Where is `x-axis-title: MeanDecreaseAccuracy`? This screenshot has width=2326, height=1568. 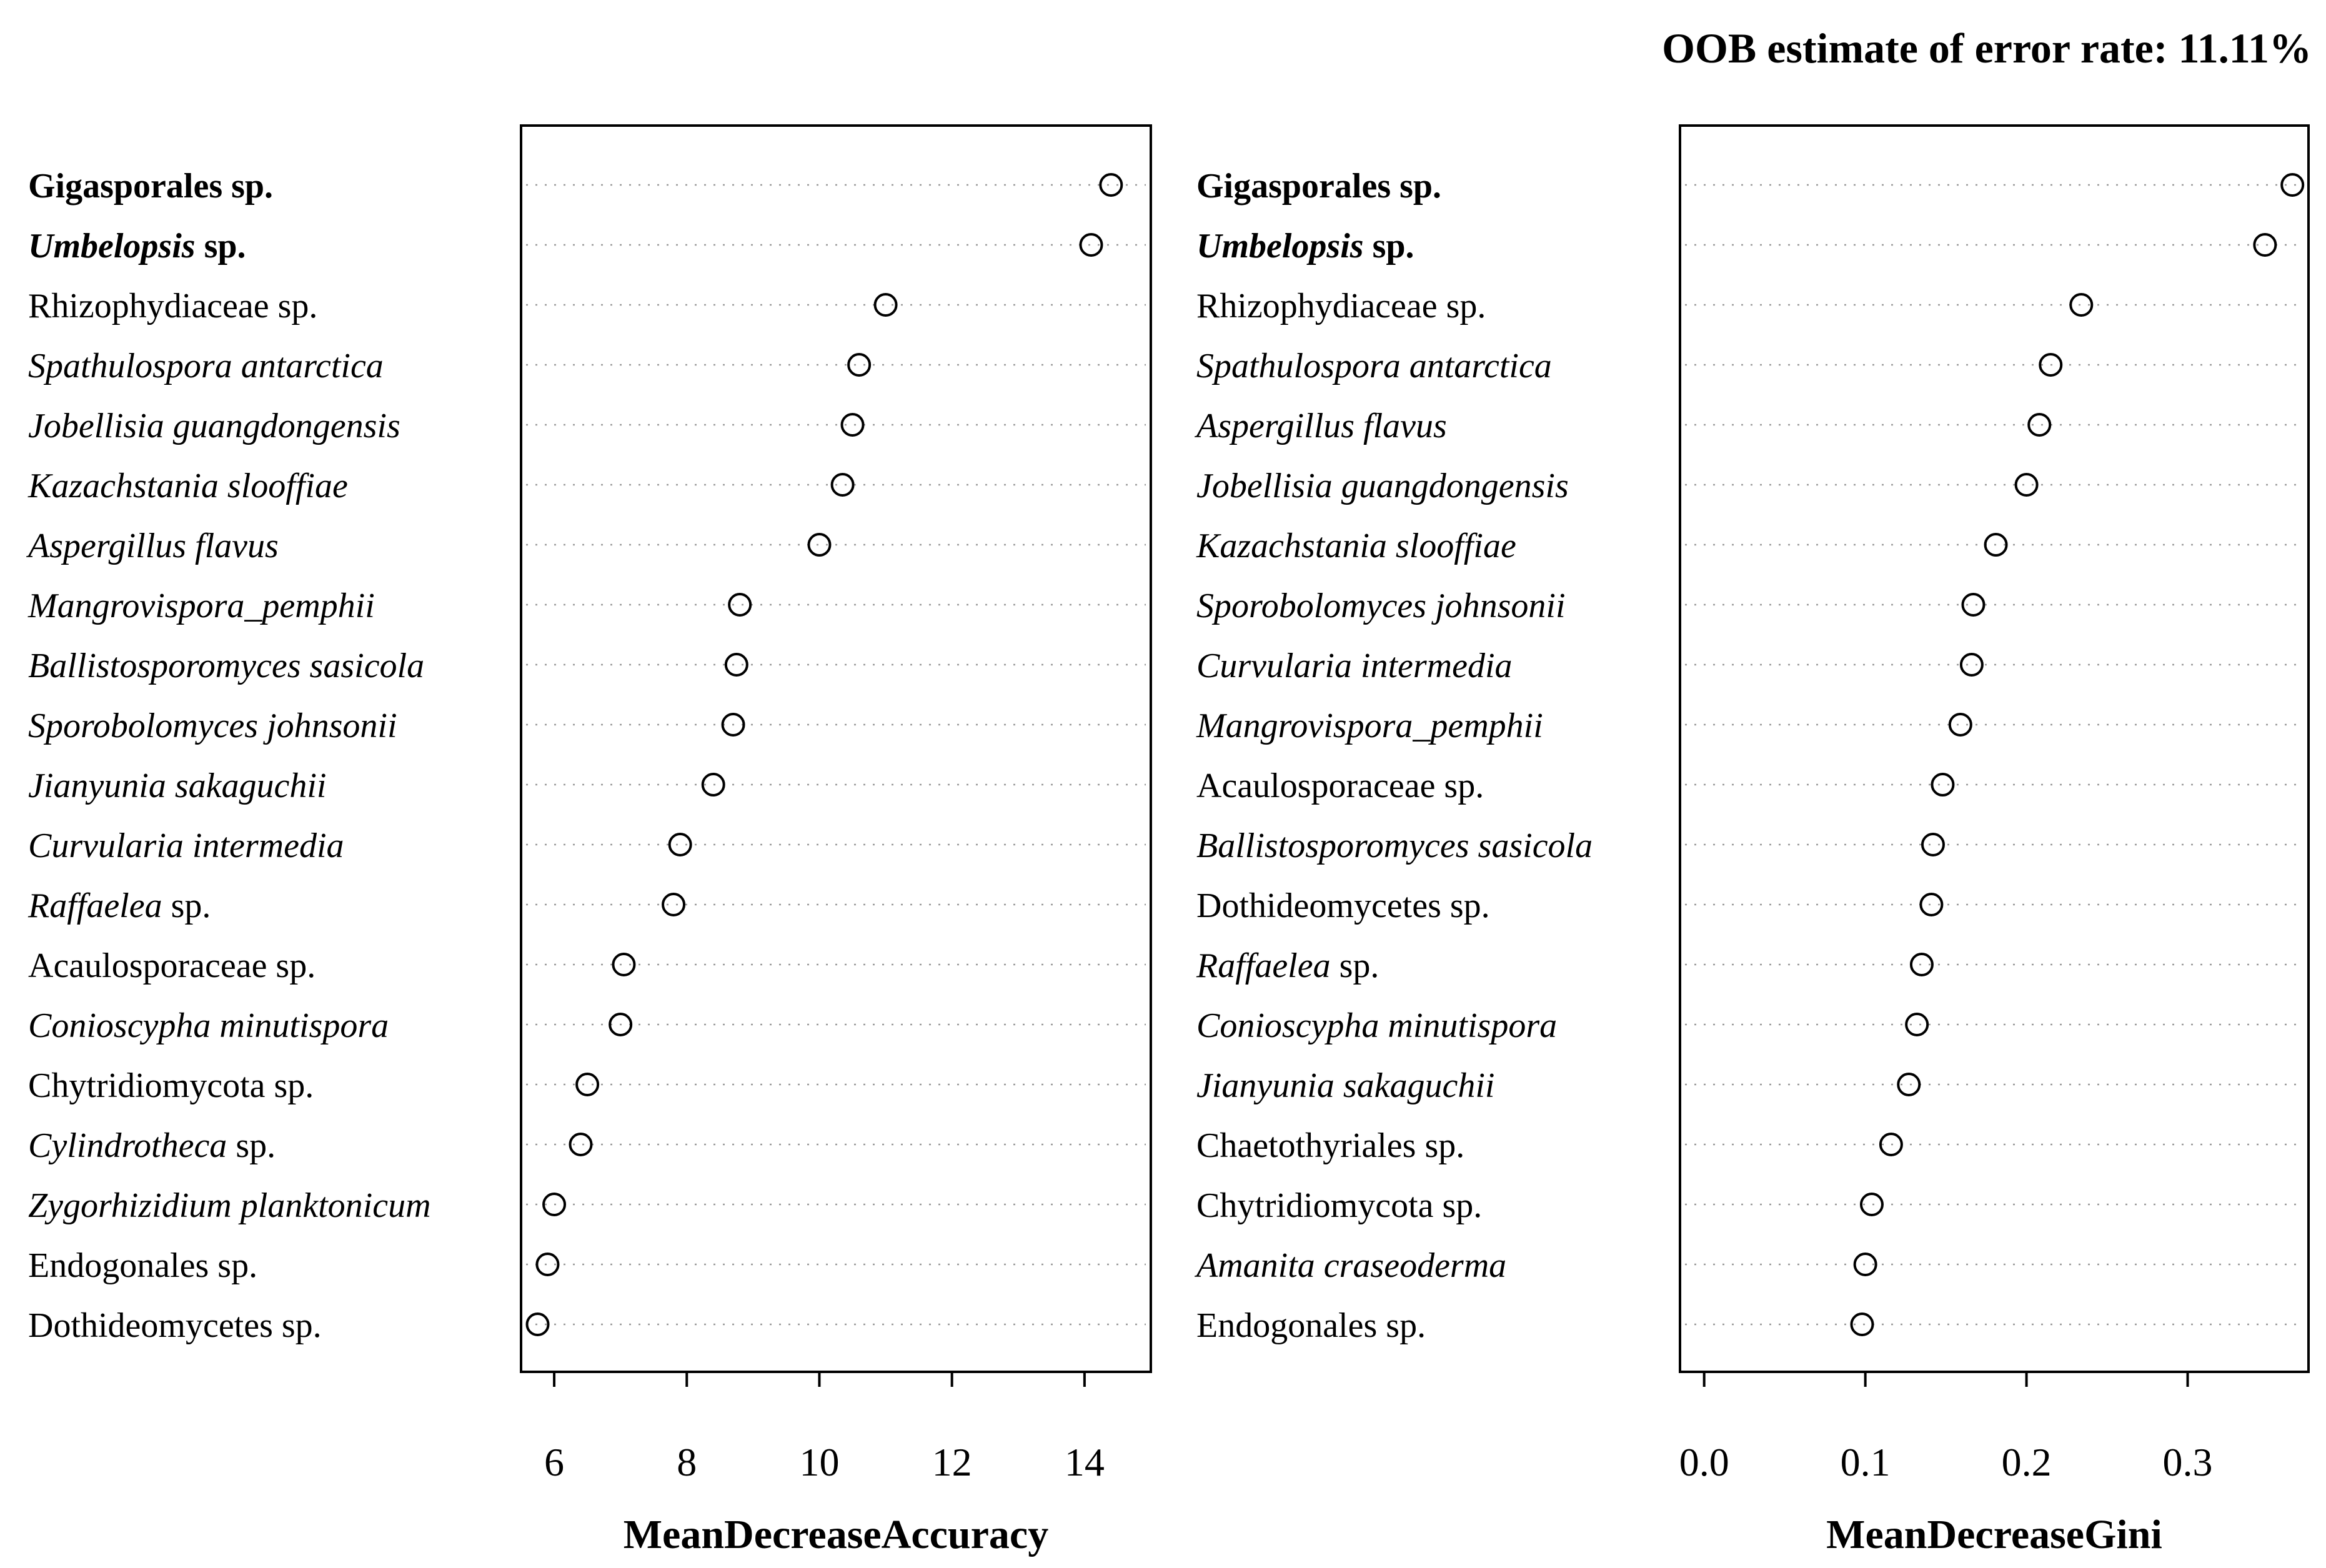 x-axis-title: MeanDecreaseAccuracy is located at coordinates (836, 1534).